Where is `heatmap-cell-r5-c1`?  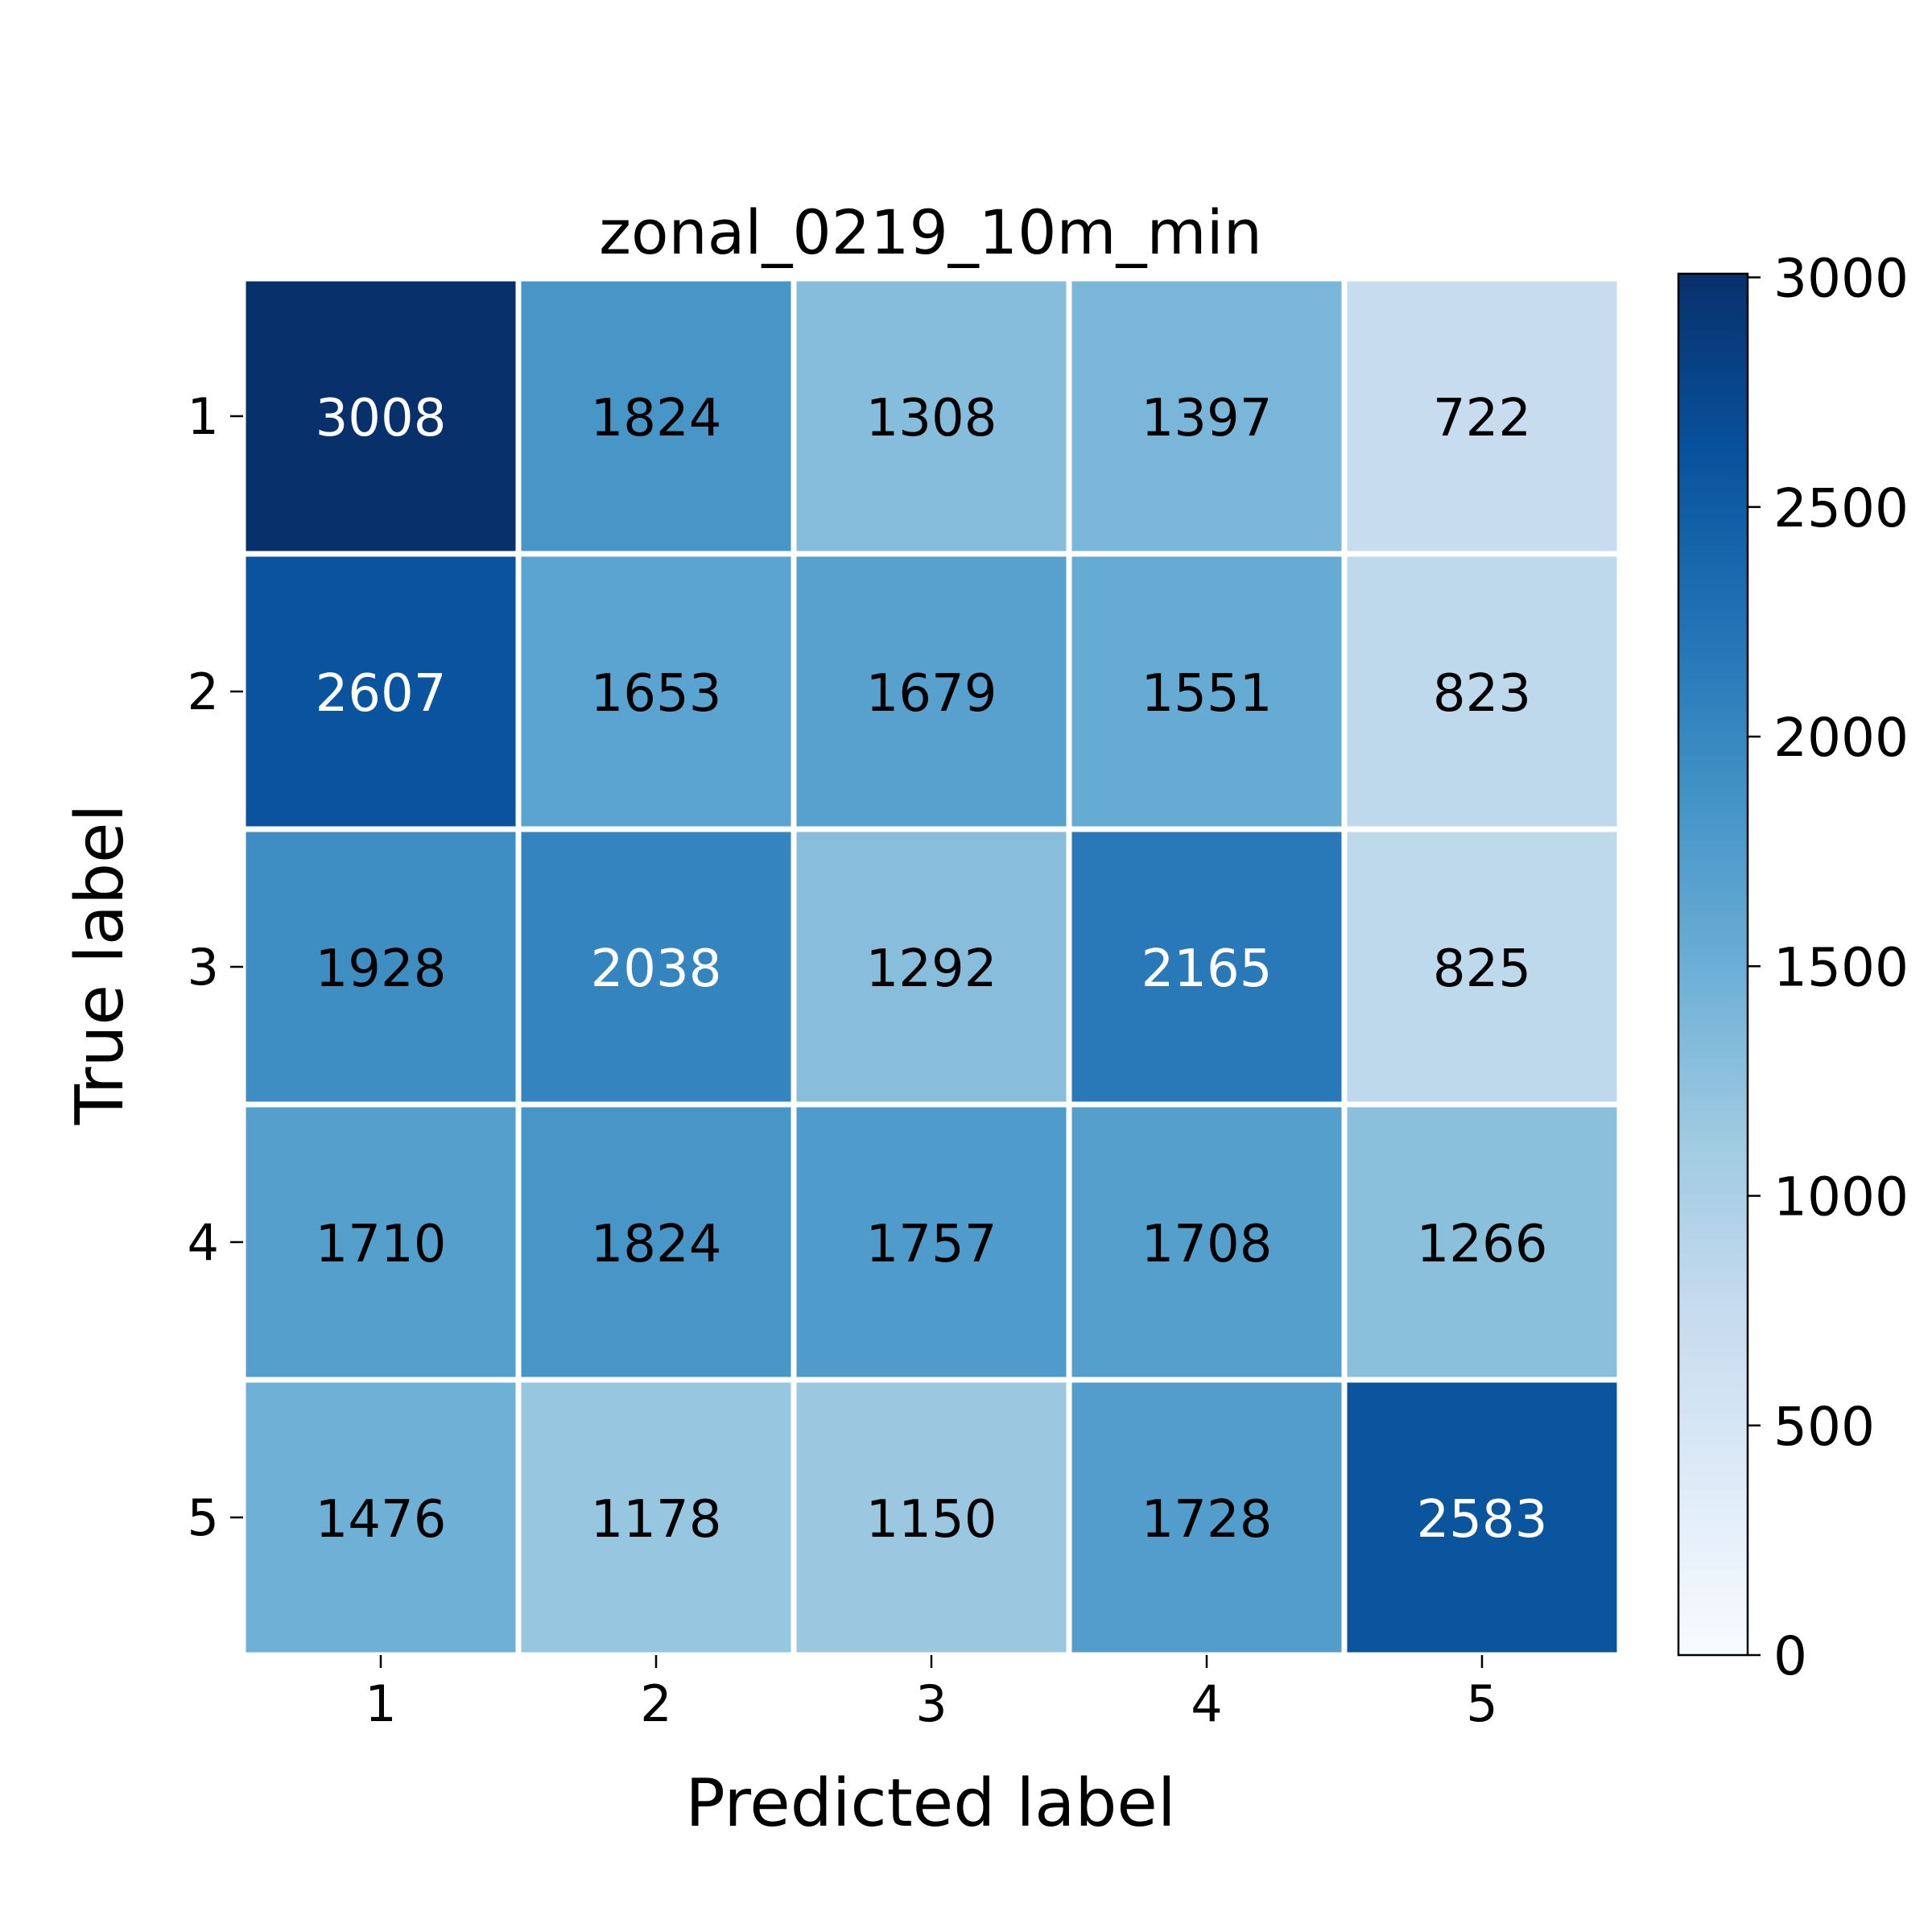 heatmap-cell-r5-c1 is located at coordinates (381, 1517).